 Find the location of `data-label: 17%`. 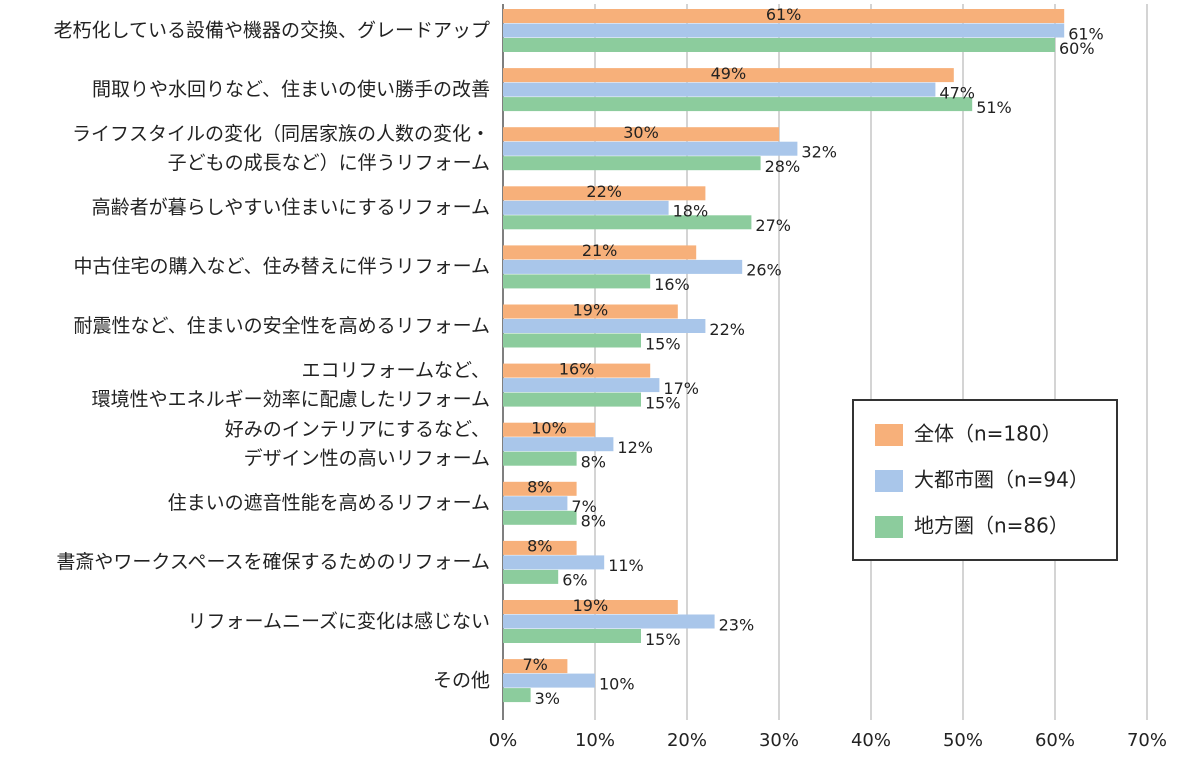

data-label: 17% is located at coordinates (681, 388).